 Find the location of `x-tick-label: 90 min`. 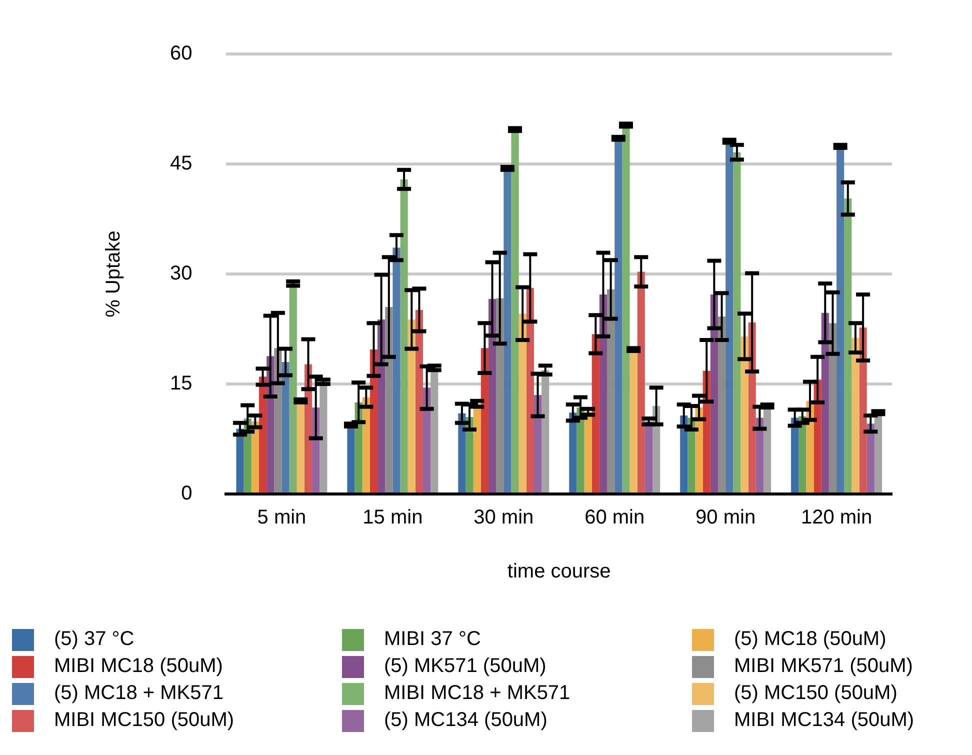

x-tick-label: 90 min is located at coordinates (726, 517).